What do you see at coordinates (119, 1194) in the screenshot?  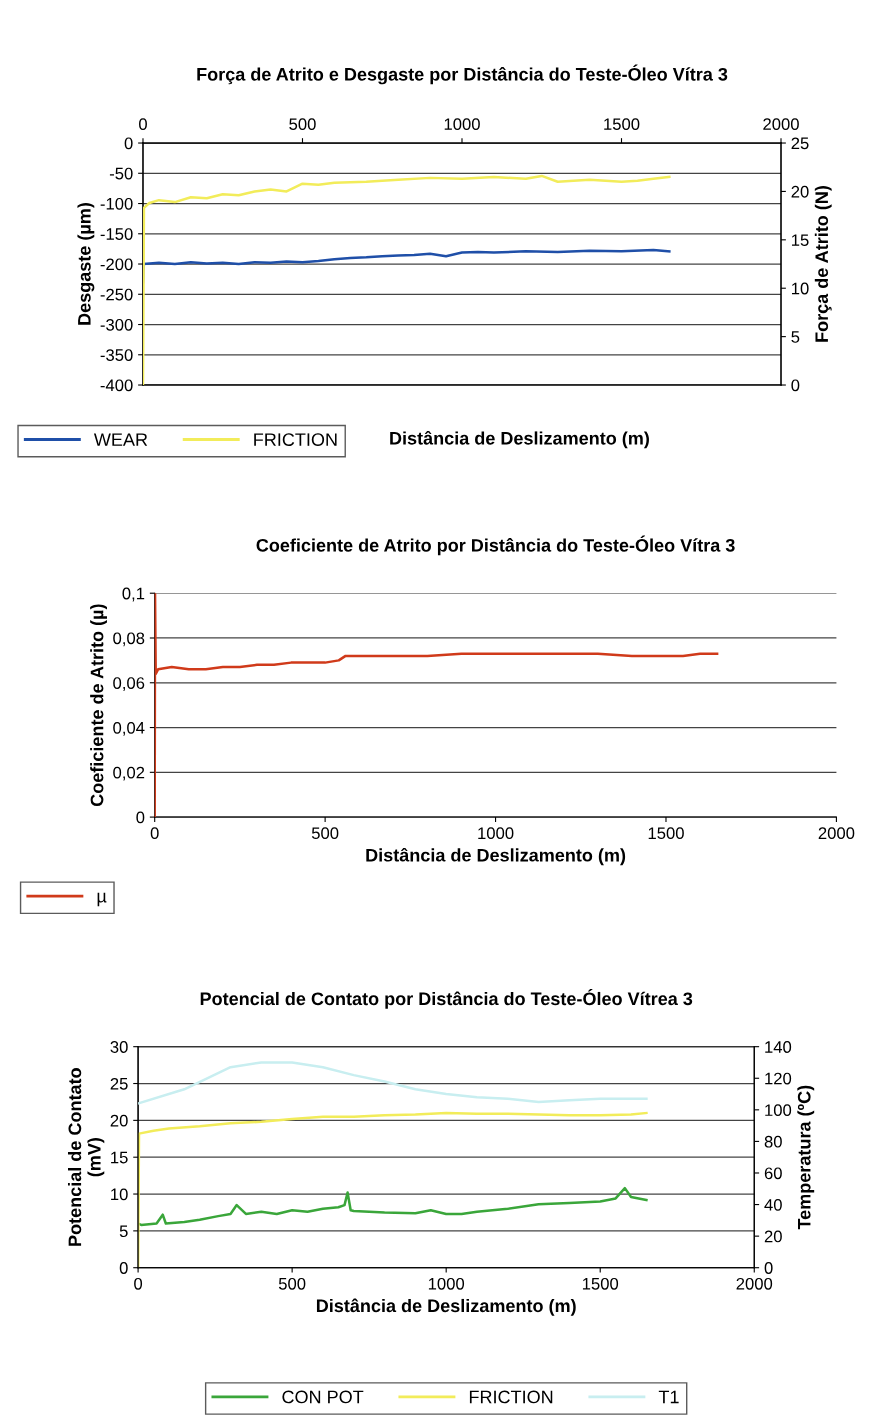 I see `y-tick-label: 10` at bounding box center [119, 1194].